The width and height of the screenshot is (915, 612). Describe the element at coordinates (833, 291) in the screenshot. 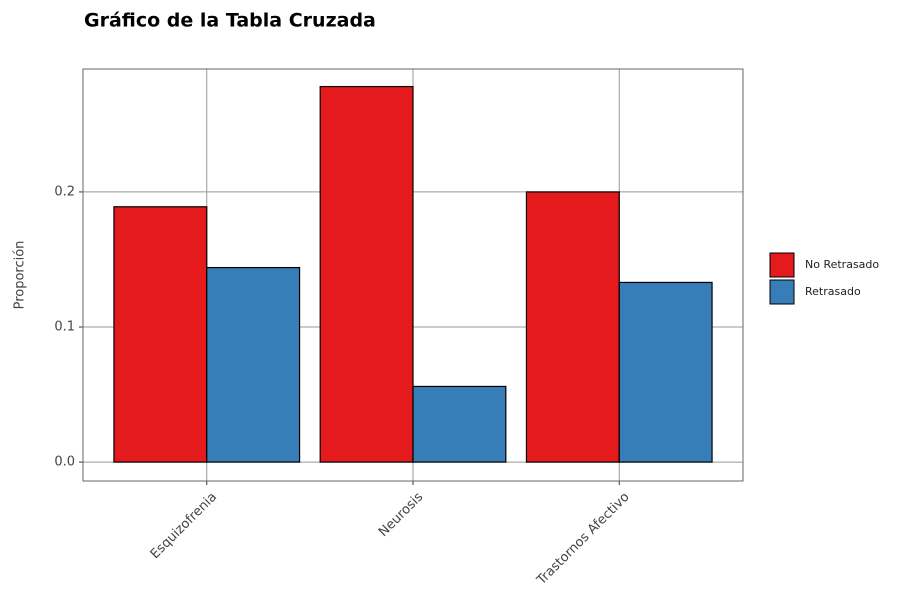

I see `legend-label: Retrasado` at that location.